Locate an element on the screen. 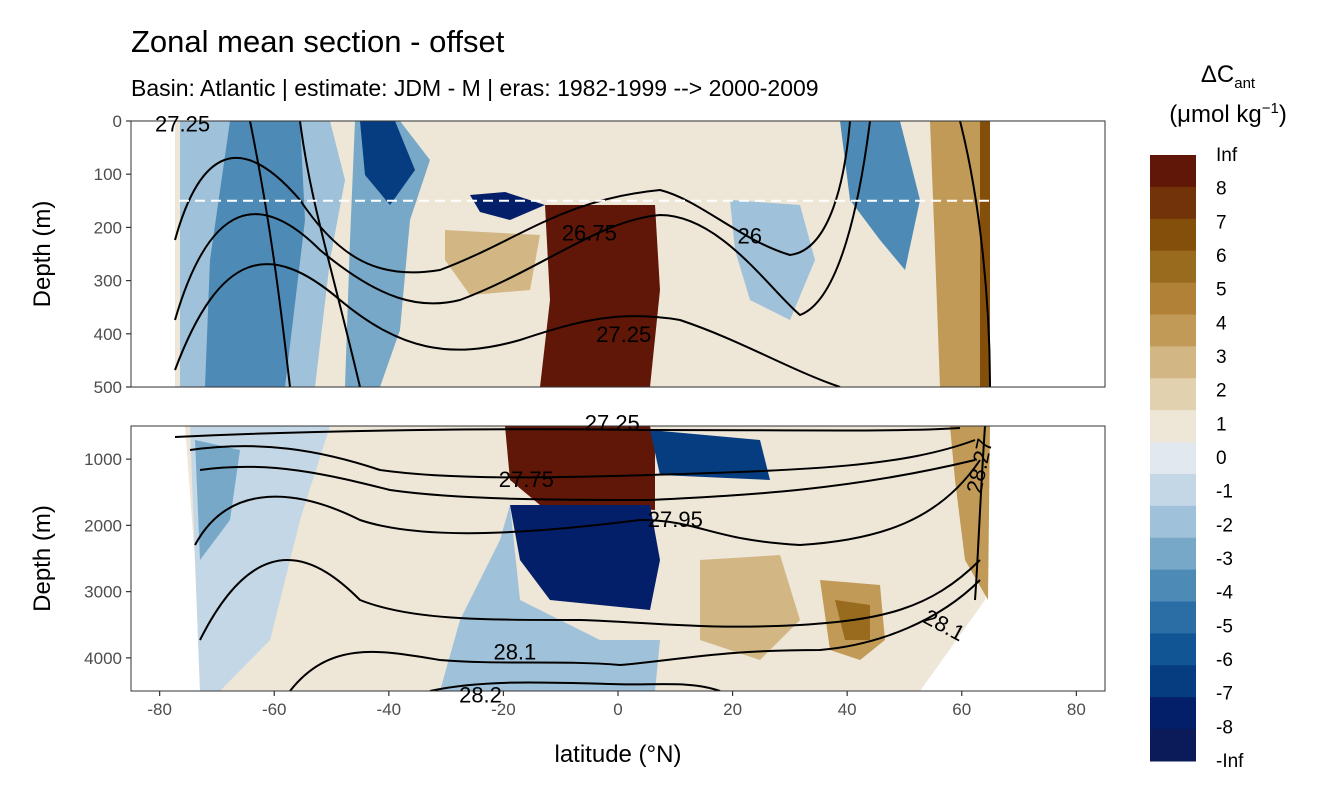 This screenshot has width=1344, height=806. y-tick-label: 400 is located at coordinates (108, 334).